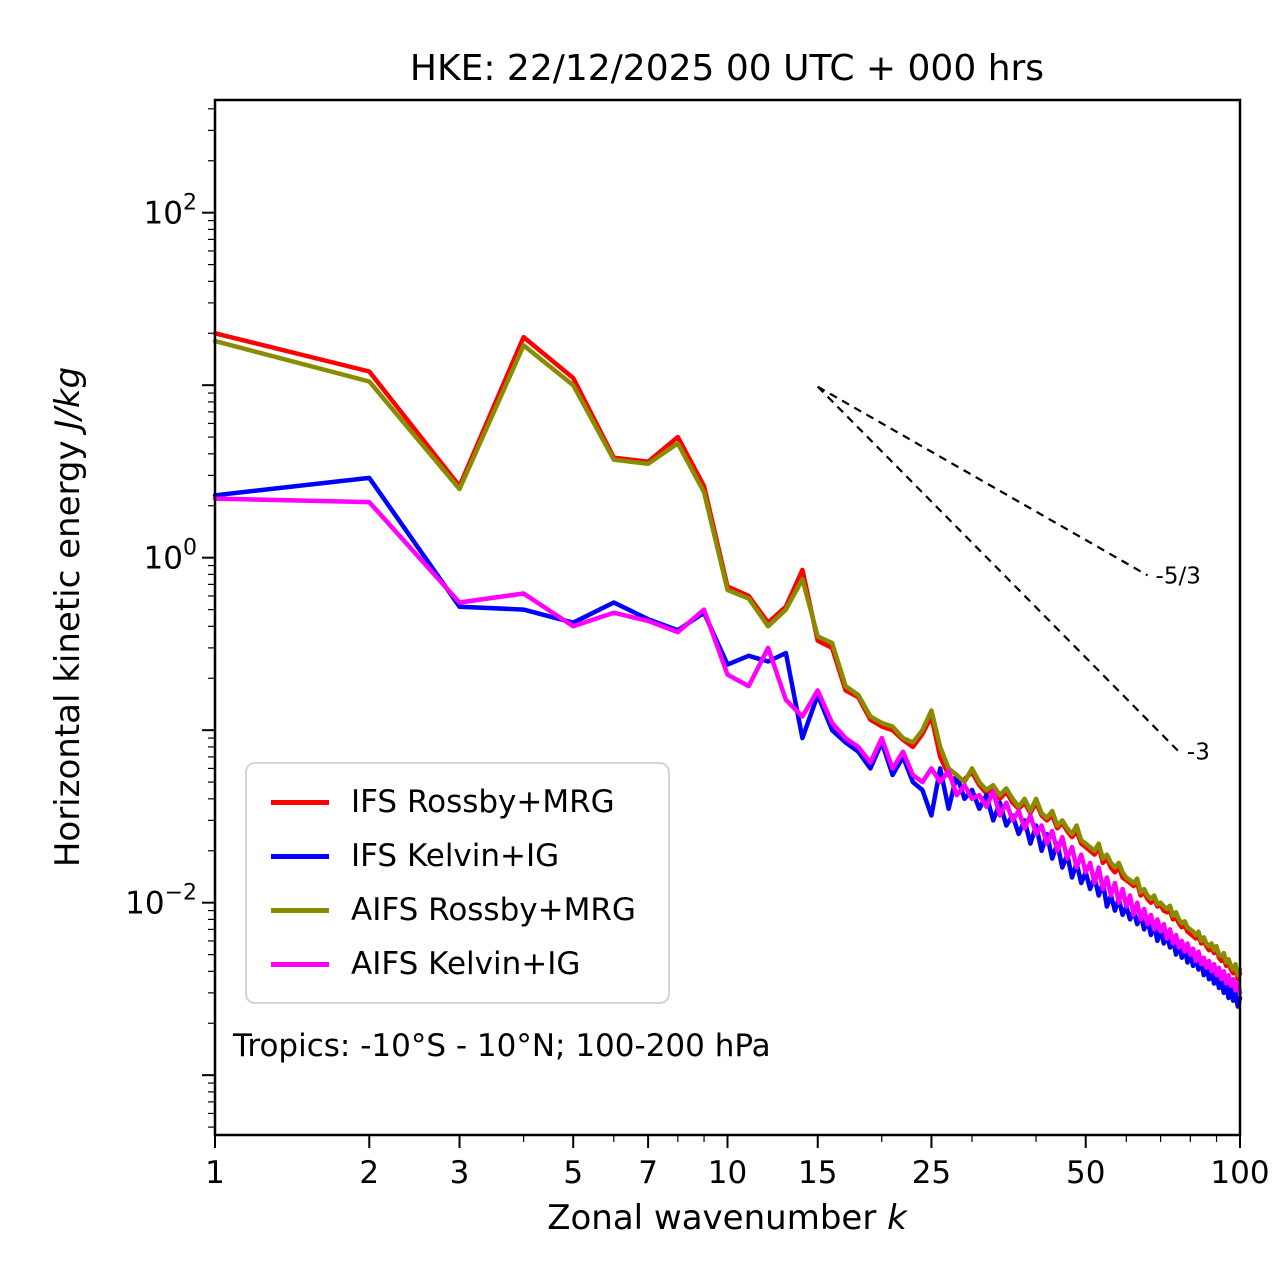  What do you see at coordinates (1085, 1173) in the screenshot?
I see `x-tick-label: 50` at bounding box center [1085, 1173].